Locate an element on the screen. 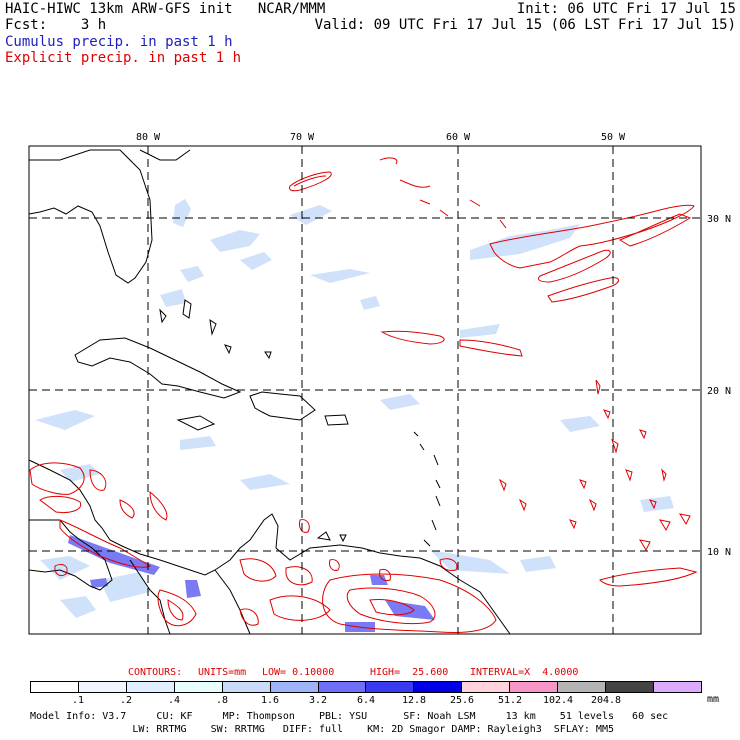 This screenshot has height=740, width=740. contours-low: LOW= 0.10000 is located at coordinates (298, 672).